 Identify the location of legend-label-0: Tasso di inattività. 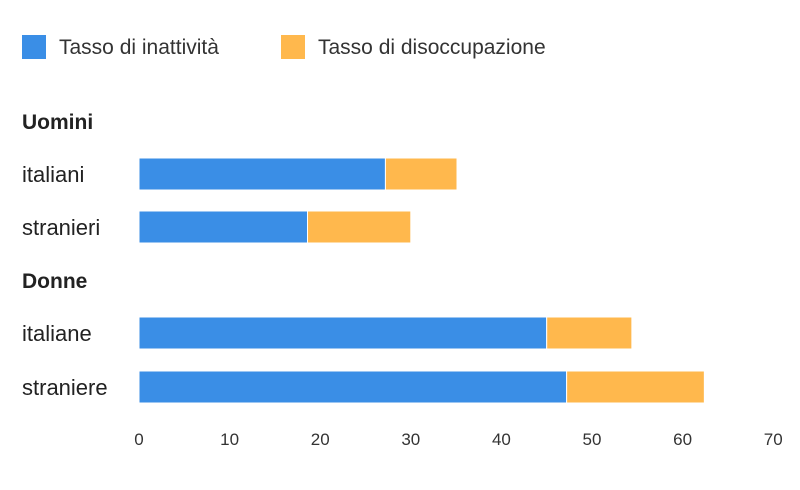
(139, 47).